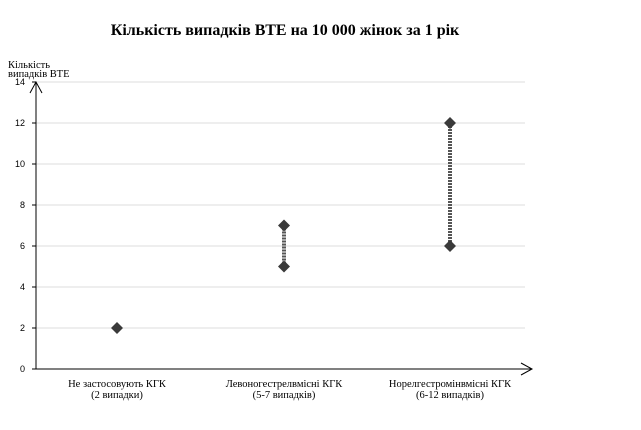  What do you see at coordinates (22, 369) in the screenshot?
I see `y-tick-label: 0` at bounding box center [22, 369].